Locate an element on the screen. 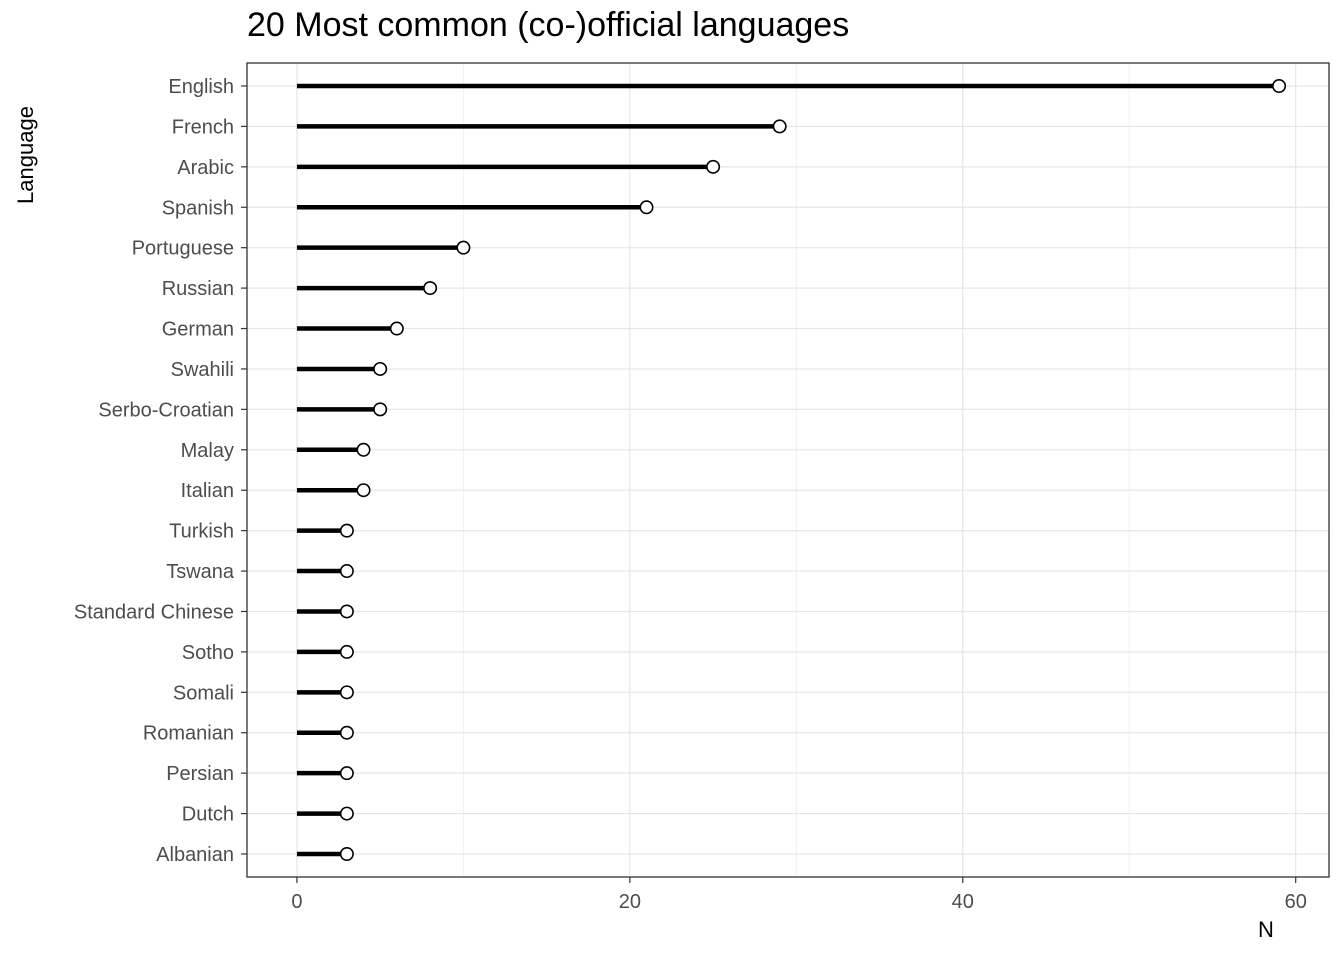 The width and height of the screenshot is (1344, 960). x-axis-label: N is located at coordinates (1266, 929).